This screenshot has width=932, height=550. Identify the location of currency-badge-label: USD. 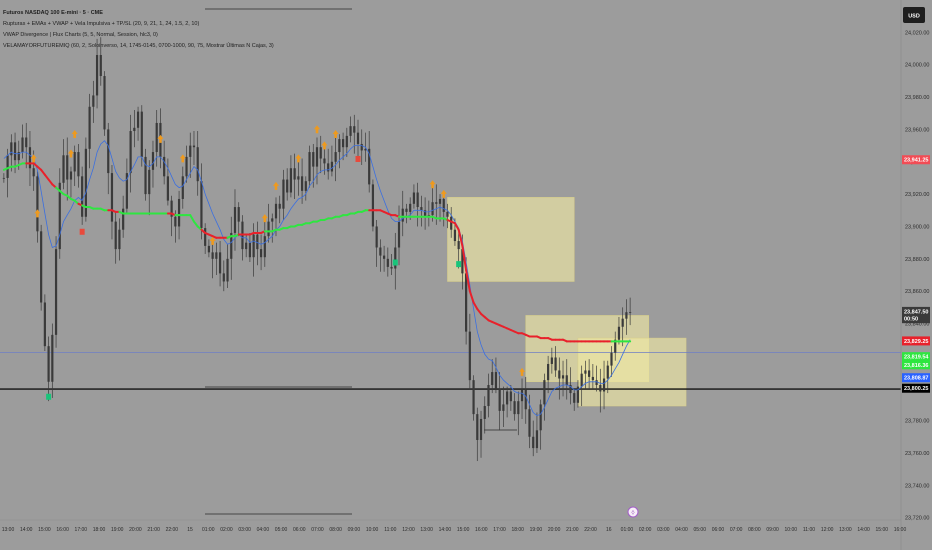
(914, 17).